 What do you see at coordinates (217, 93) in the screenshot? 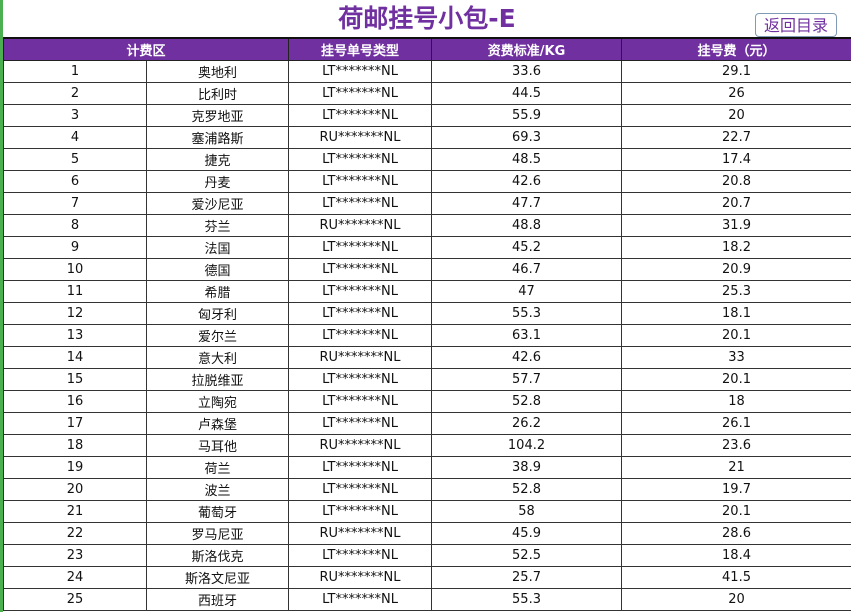
I see `cell-country: 比利时` at bounding box center [217, 93].